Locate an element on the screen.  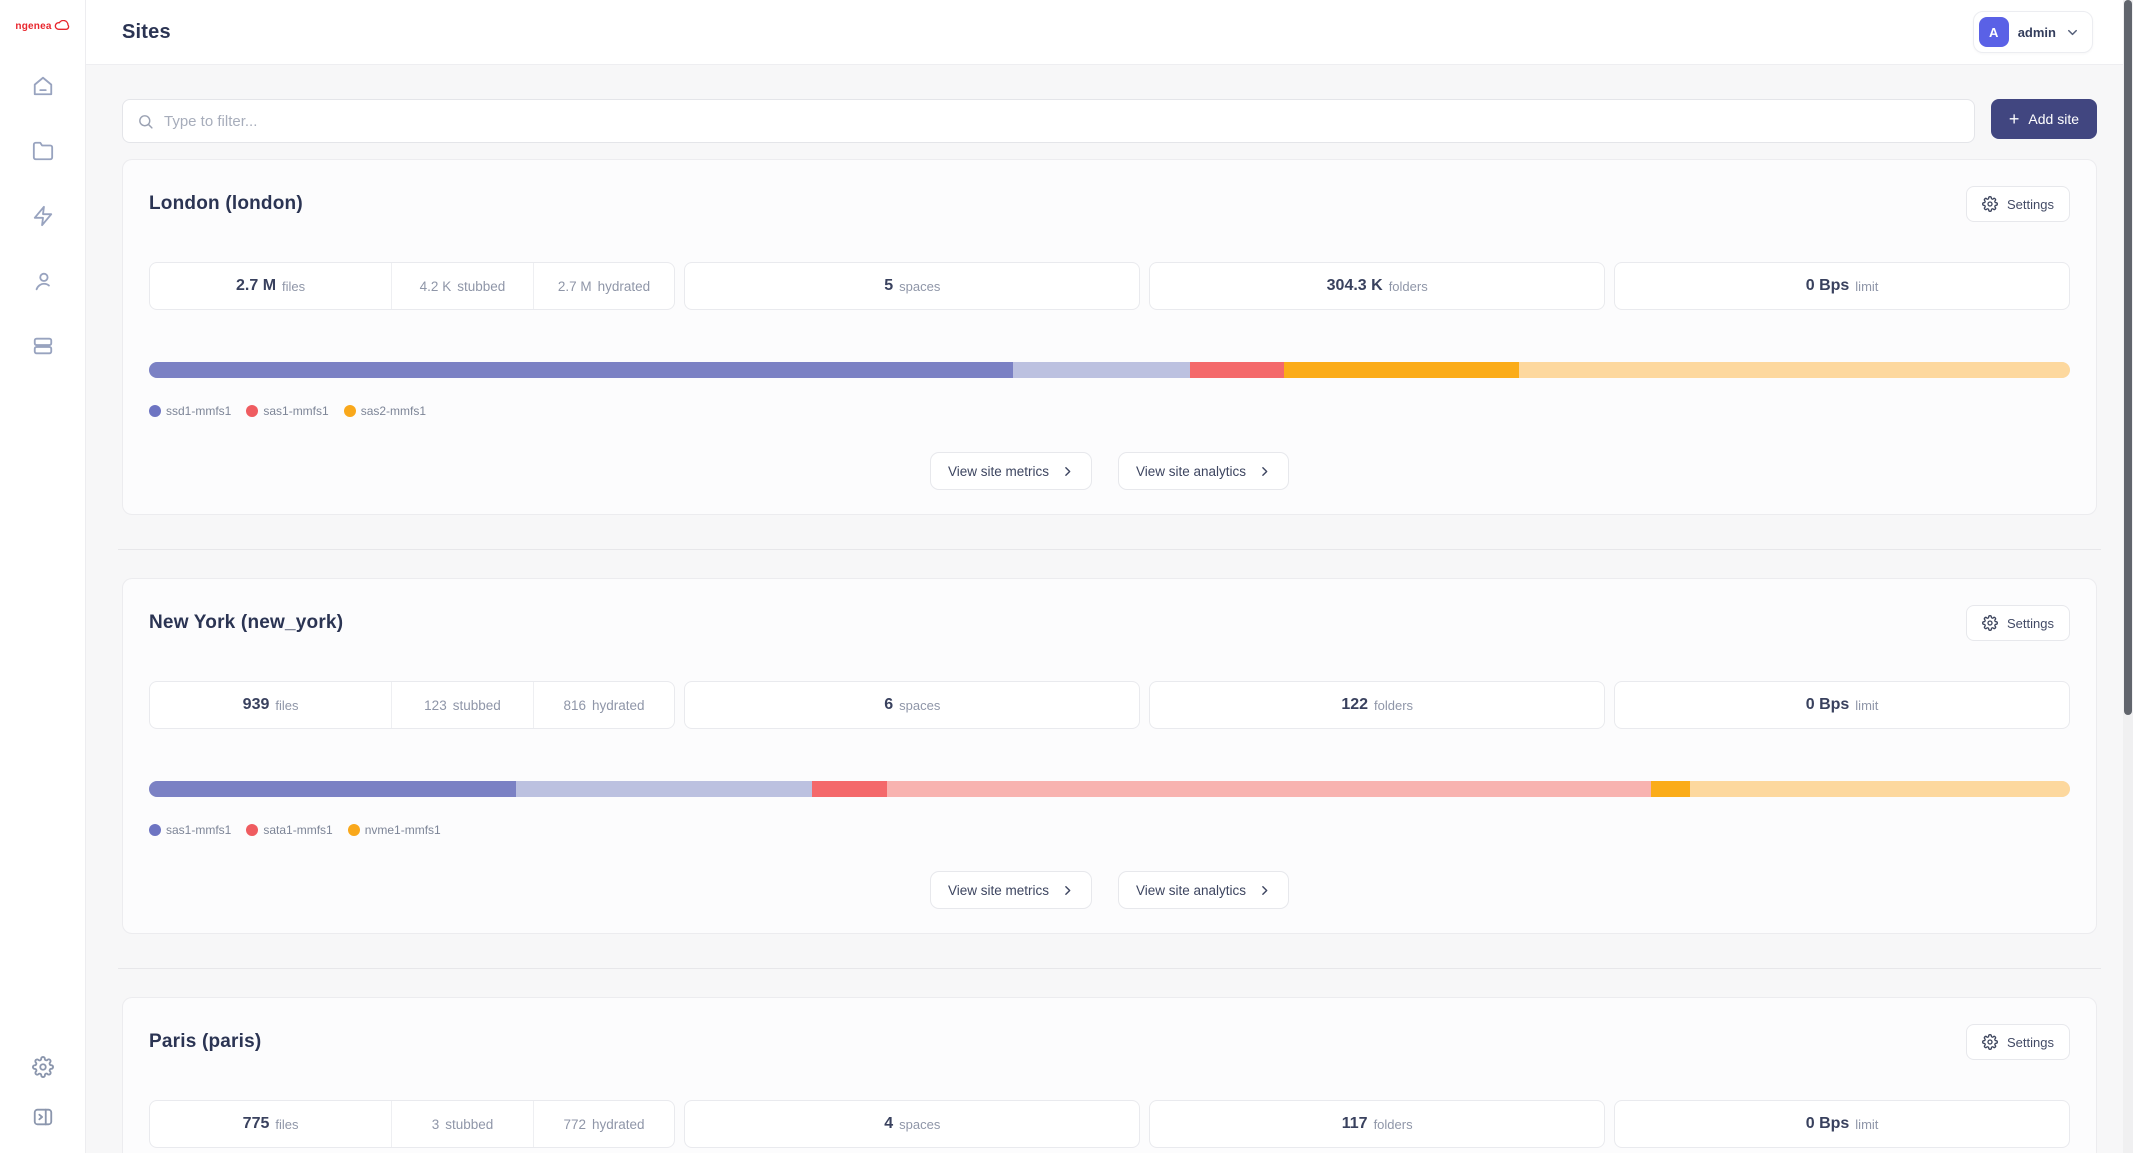
capacity-bar is located at coordinates (1109, 789).